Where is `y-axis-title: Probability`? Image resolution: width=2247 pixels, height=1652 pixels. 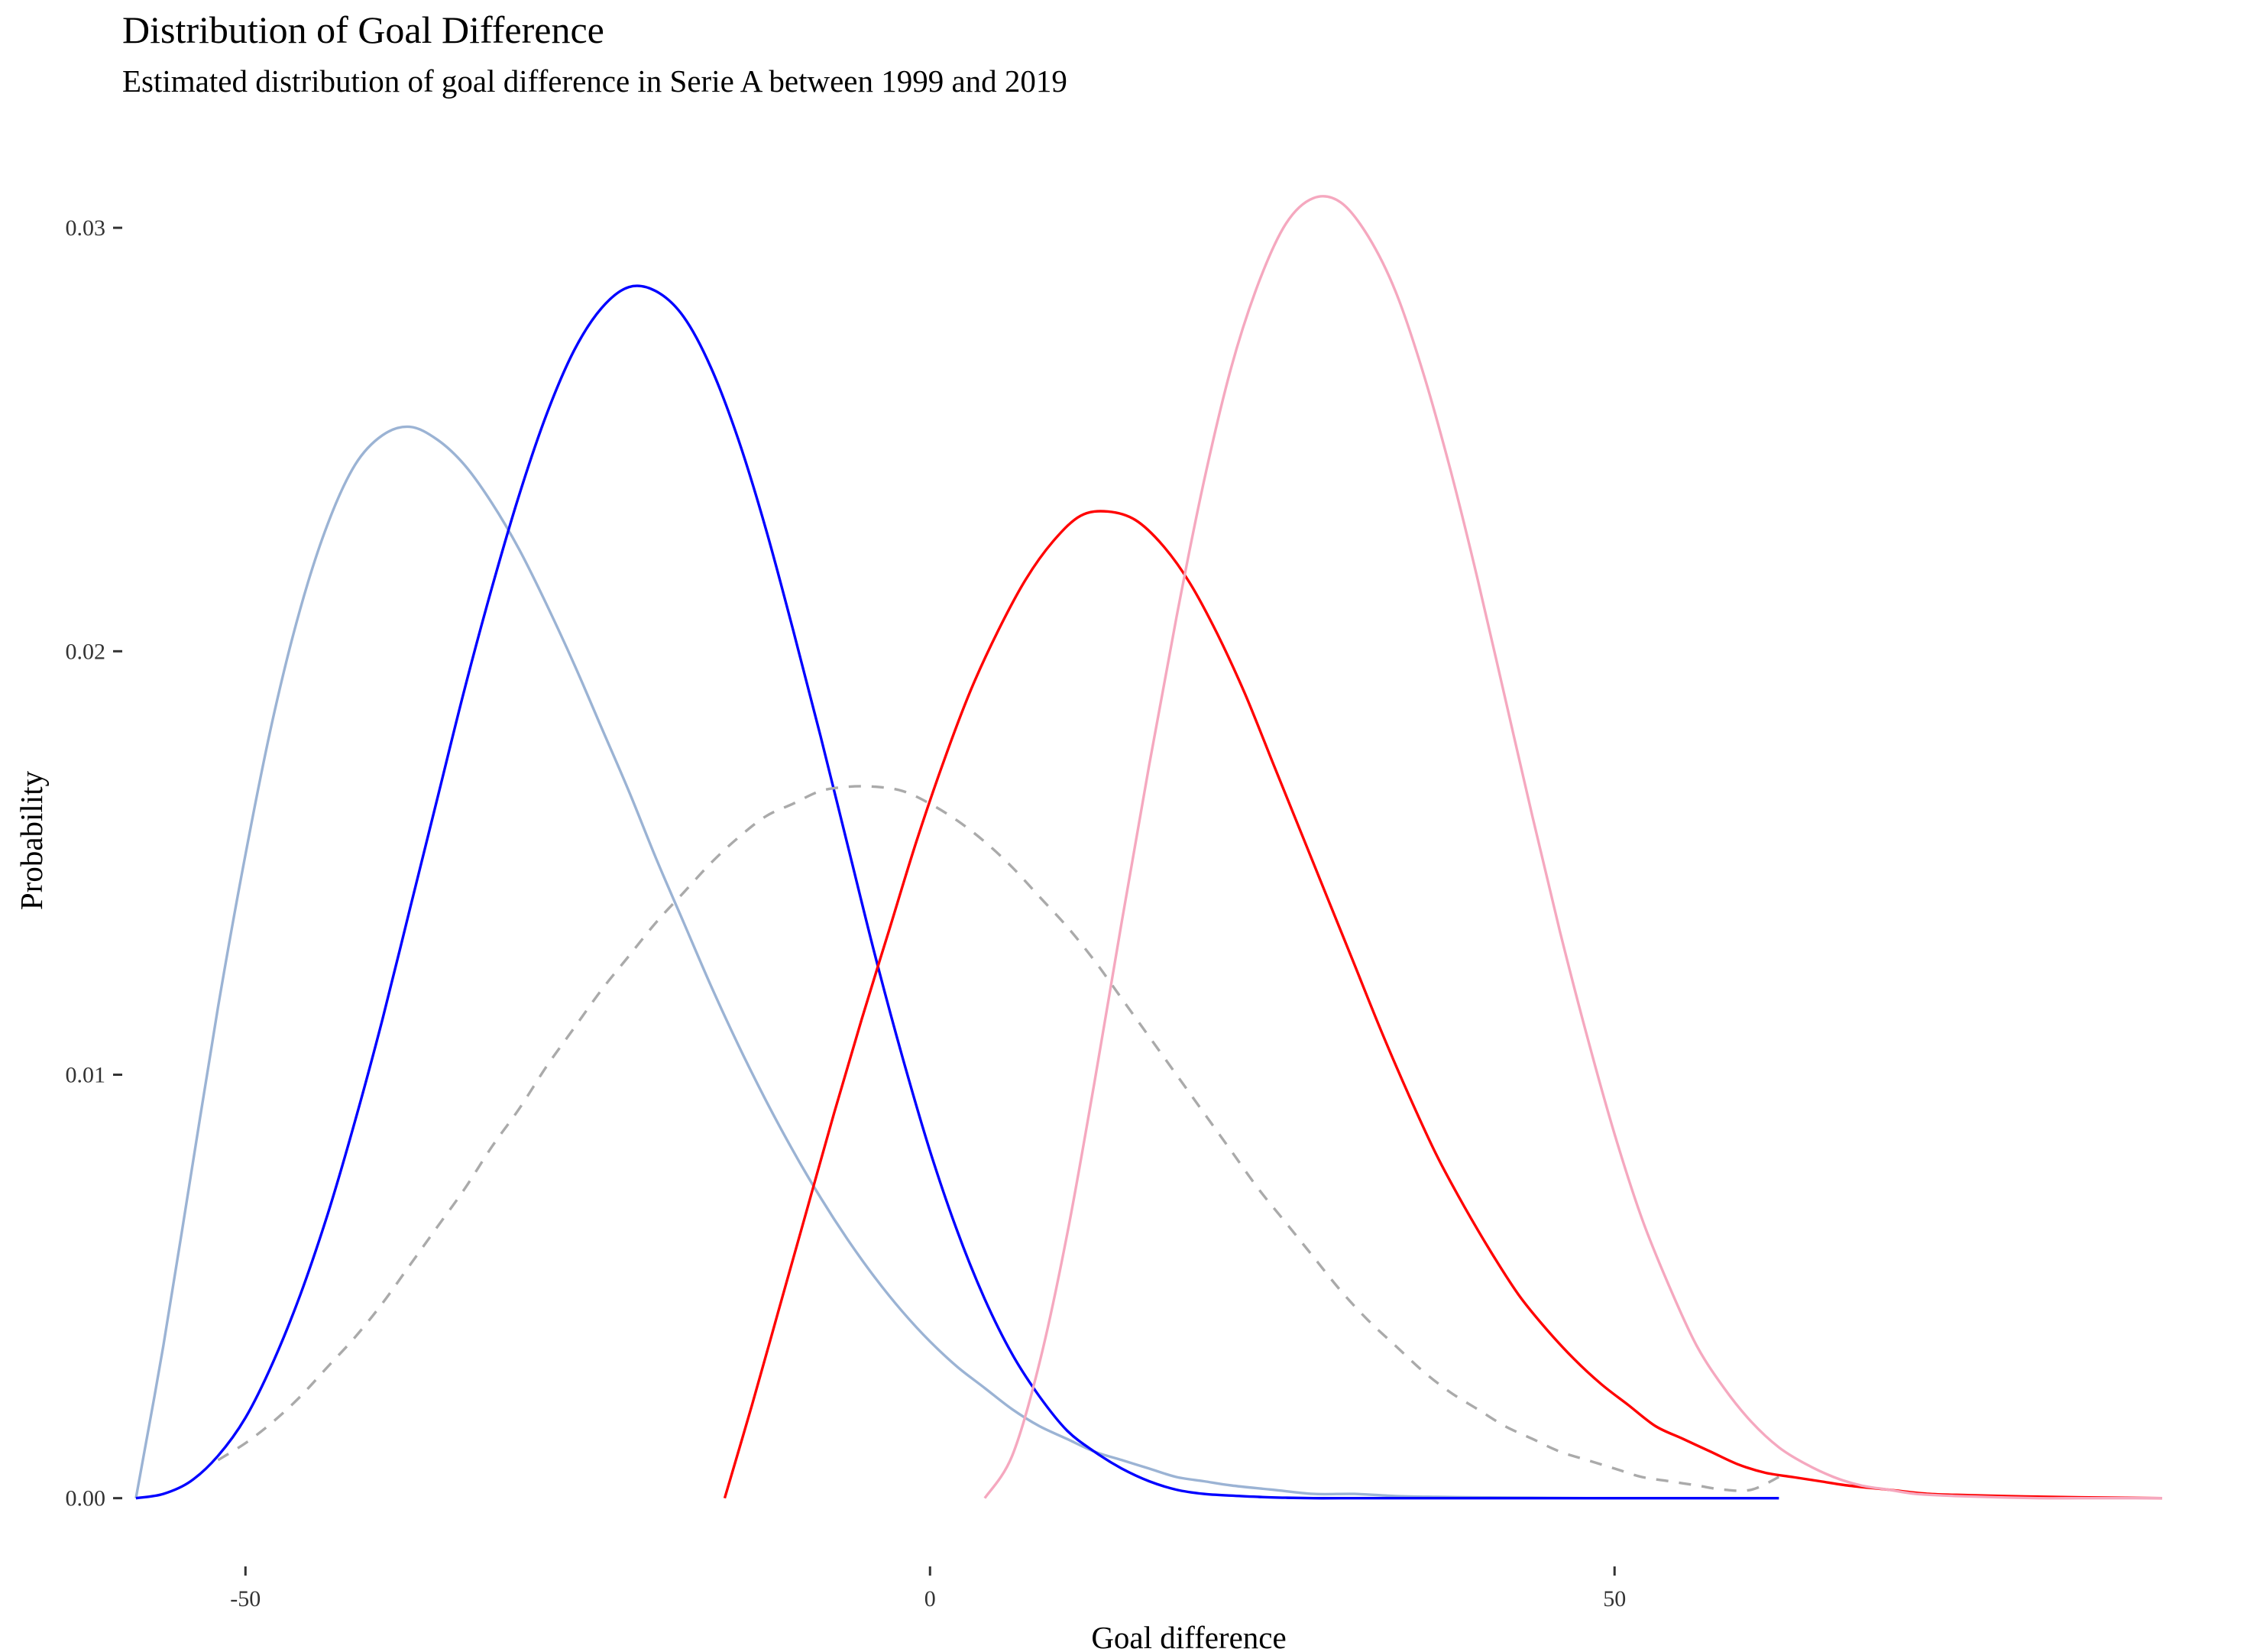 y-axis-title: Probability is located at coordinates (31, 840).